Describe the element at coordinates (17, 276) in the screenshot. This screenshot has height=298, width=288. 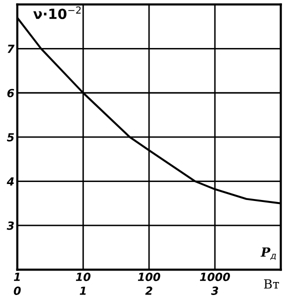
I see `x-tick-label: 1` at that location.